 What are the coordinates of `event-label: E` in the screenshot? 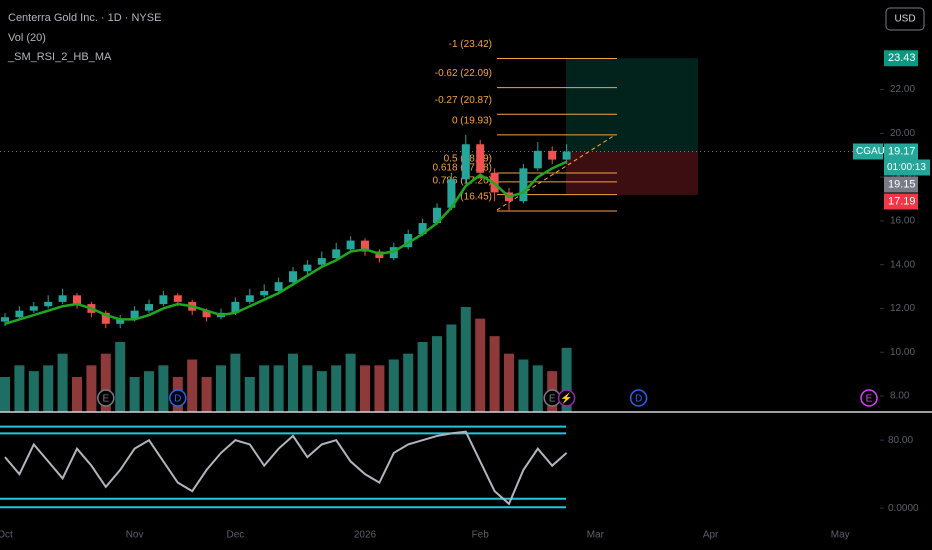 It's located at (552, 399).